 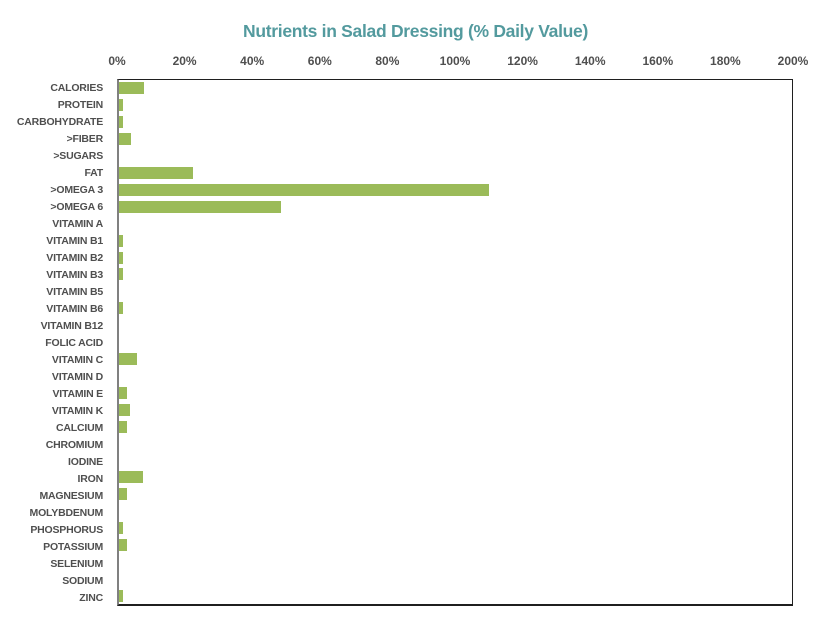 I want to click on x-tick-label: 180%, so click(x=725, y=61).